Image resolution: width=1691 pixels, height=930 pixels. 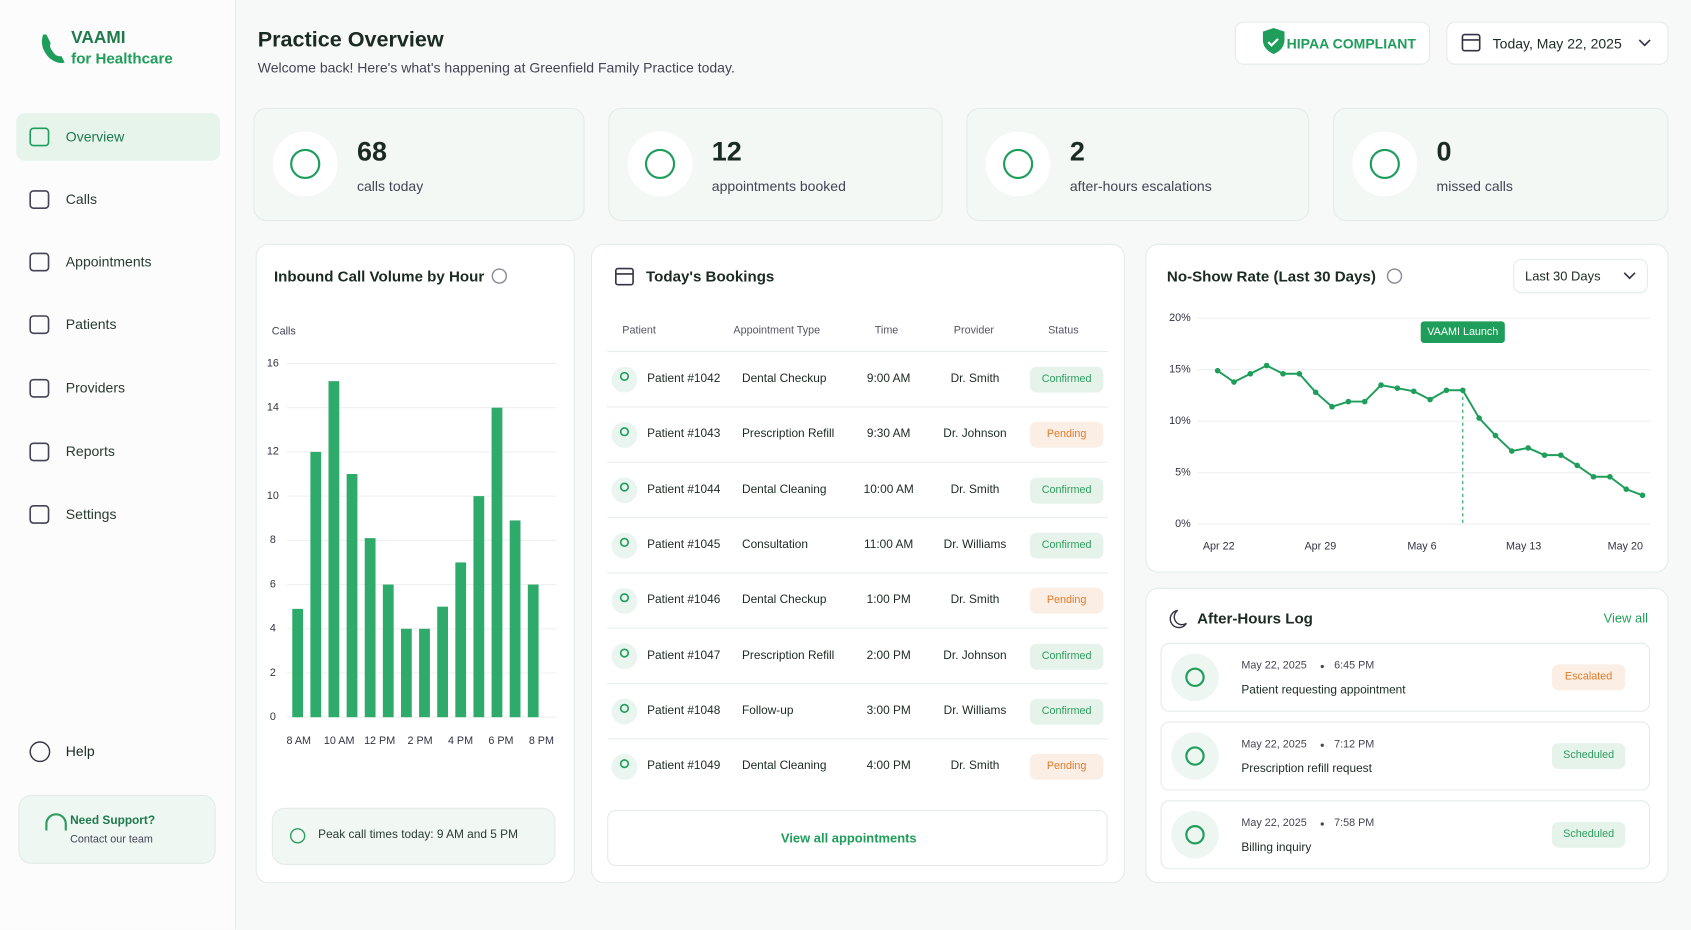 I want to click on stat-value: 68, so click(x=371, y=152).